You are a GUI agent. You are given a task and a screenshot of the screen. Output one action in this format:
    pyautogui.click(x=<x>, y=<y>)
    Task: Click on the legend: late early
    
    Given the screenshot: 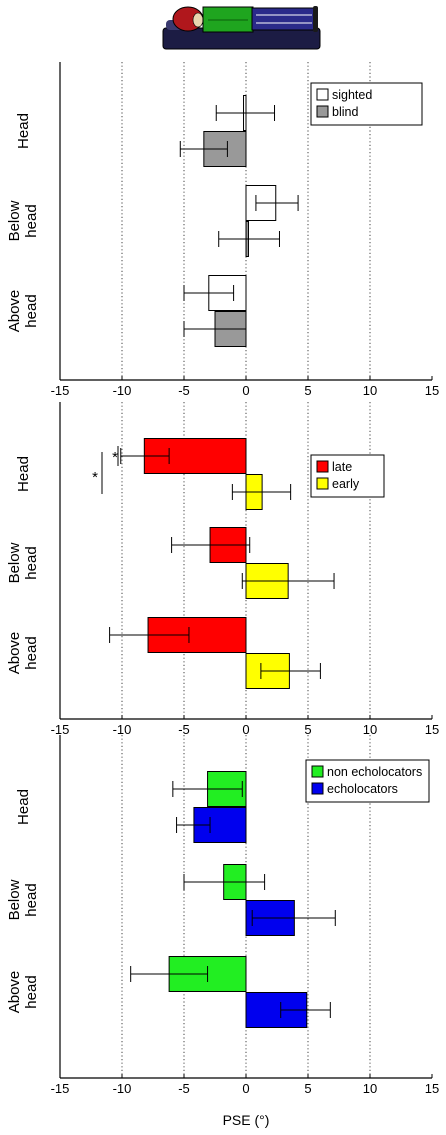 What is the action you would take?
    pyautogui.click(x=347, y=476)
    